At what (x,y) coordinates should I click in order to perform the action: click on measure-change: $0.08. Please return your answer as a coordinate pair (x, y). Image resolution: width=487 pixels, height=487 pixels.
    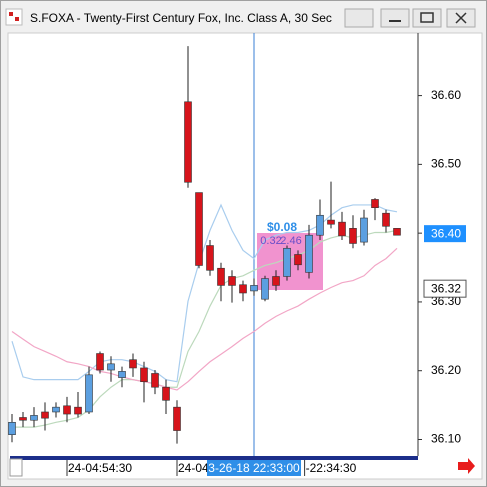
    Looking at the image, I should click on (282, 227).